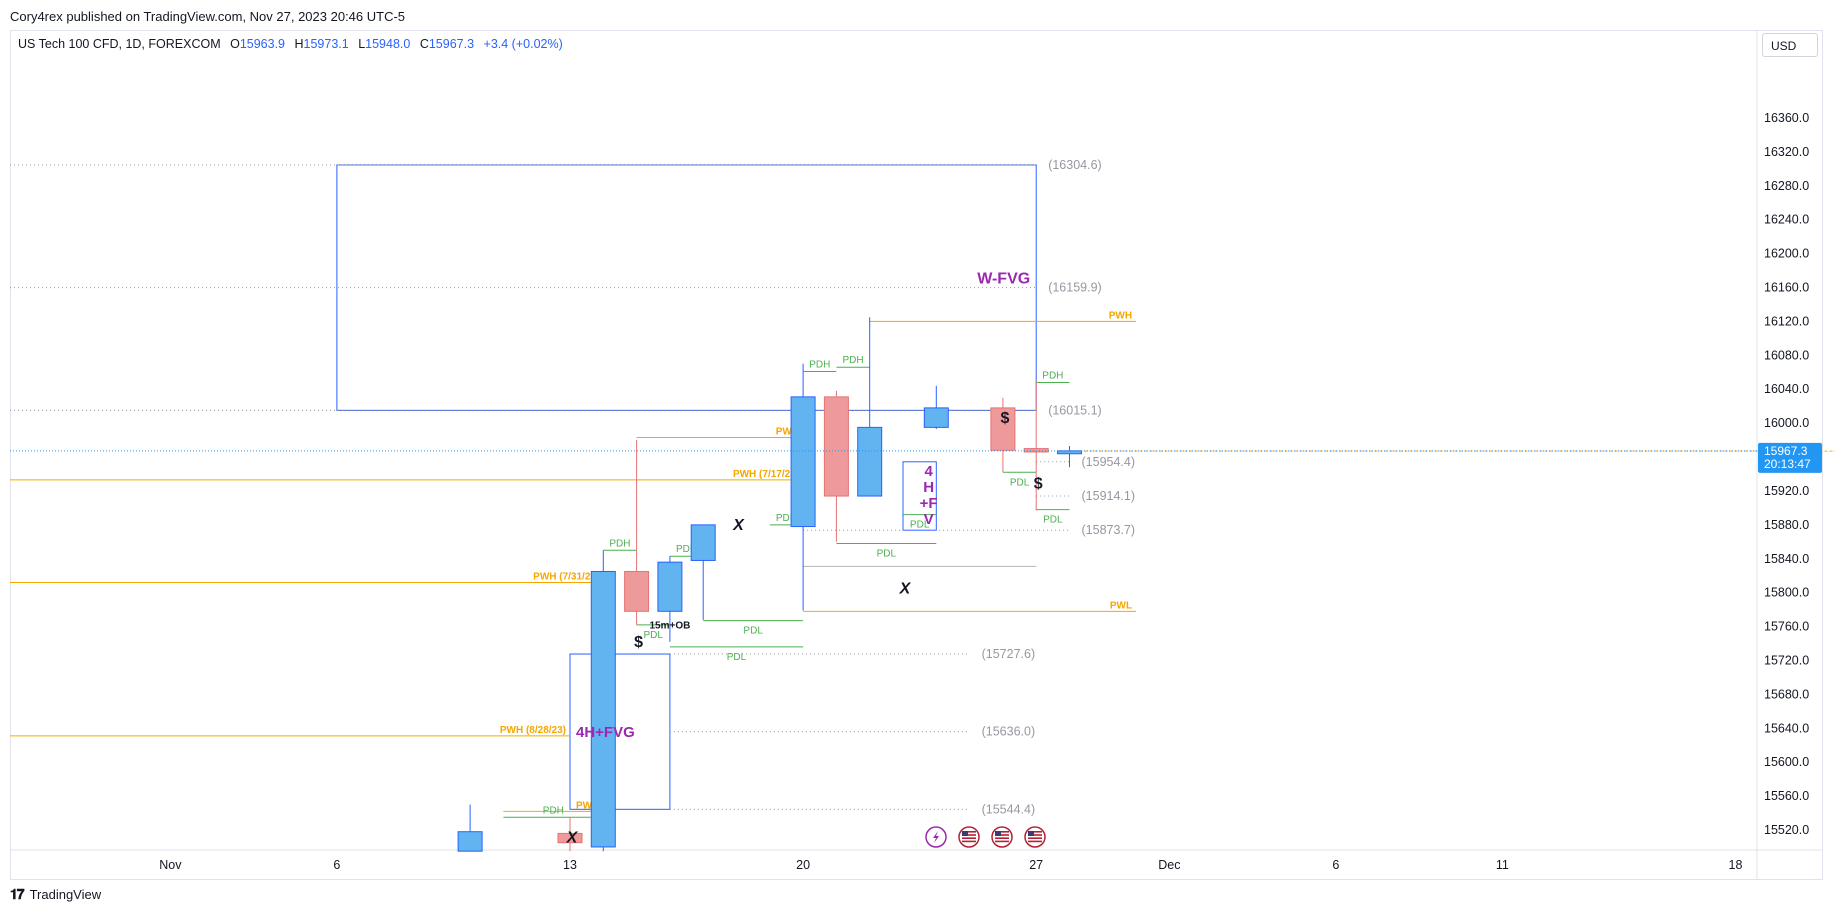  What do you see at coordinates (451, 44) in the screenshot?
I see `close-value: 15967.3` at bounding box center [451, 44].